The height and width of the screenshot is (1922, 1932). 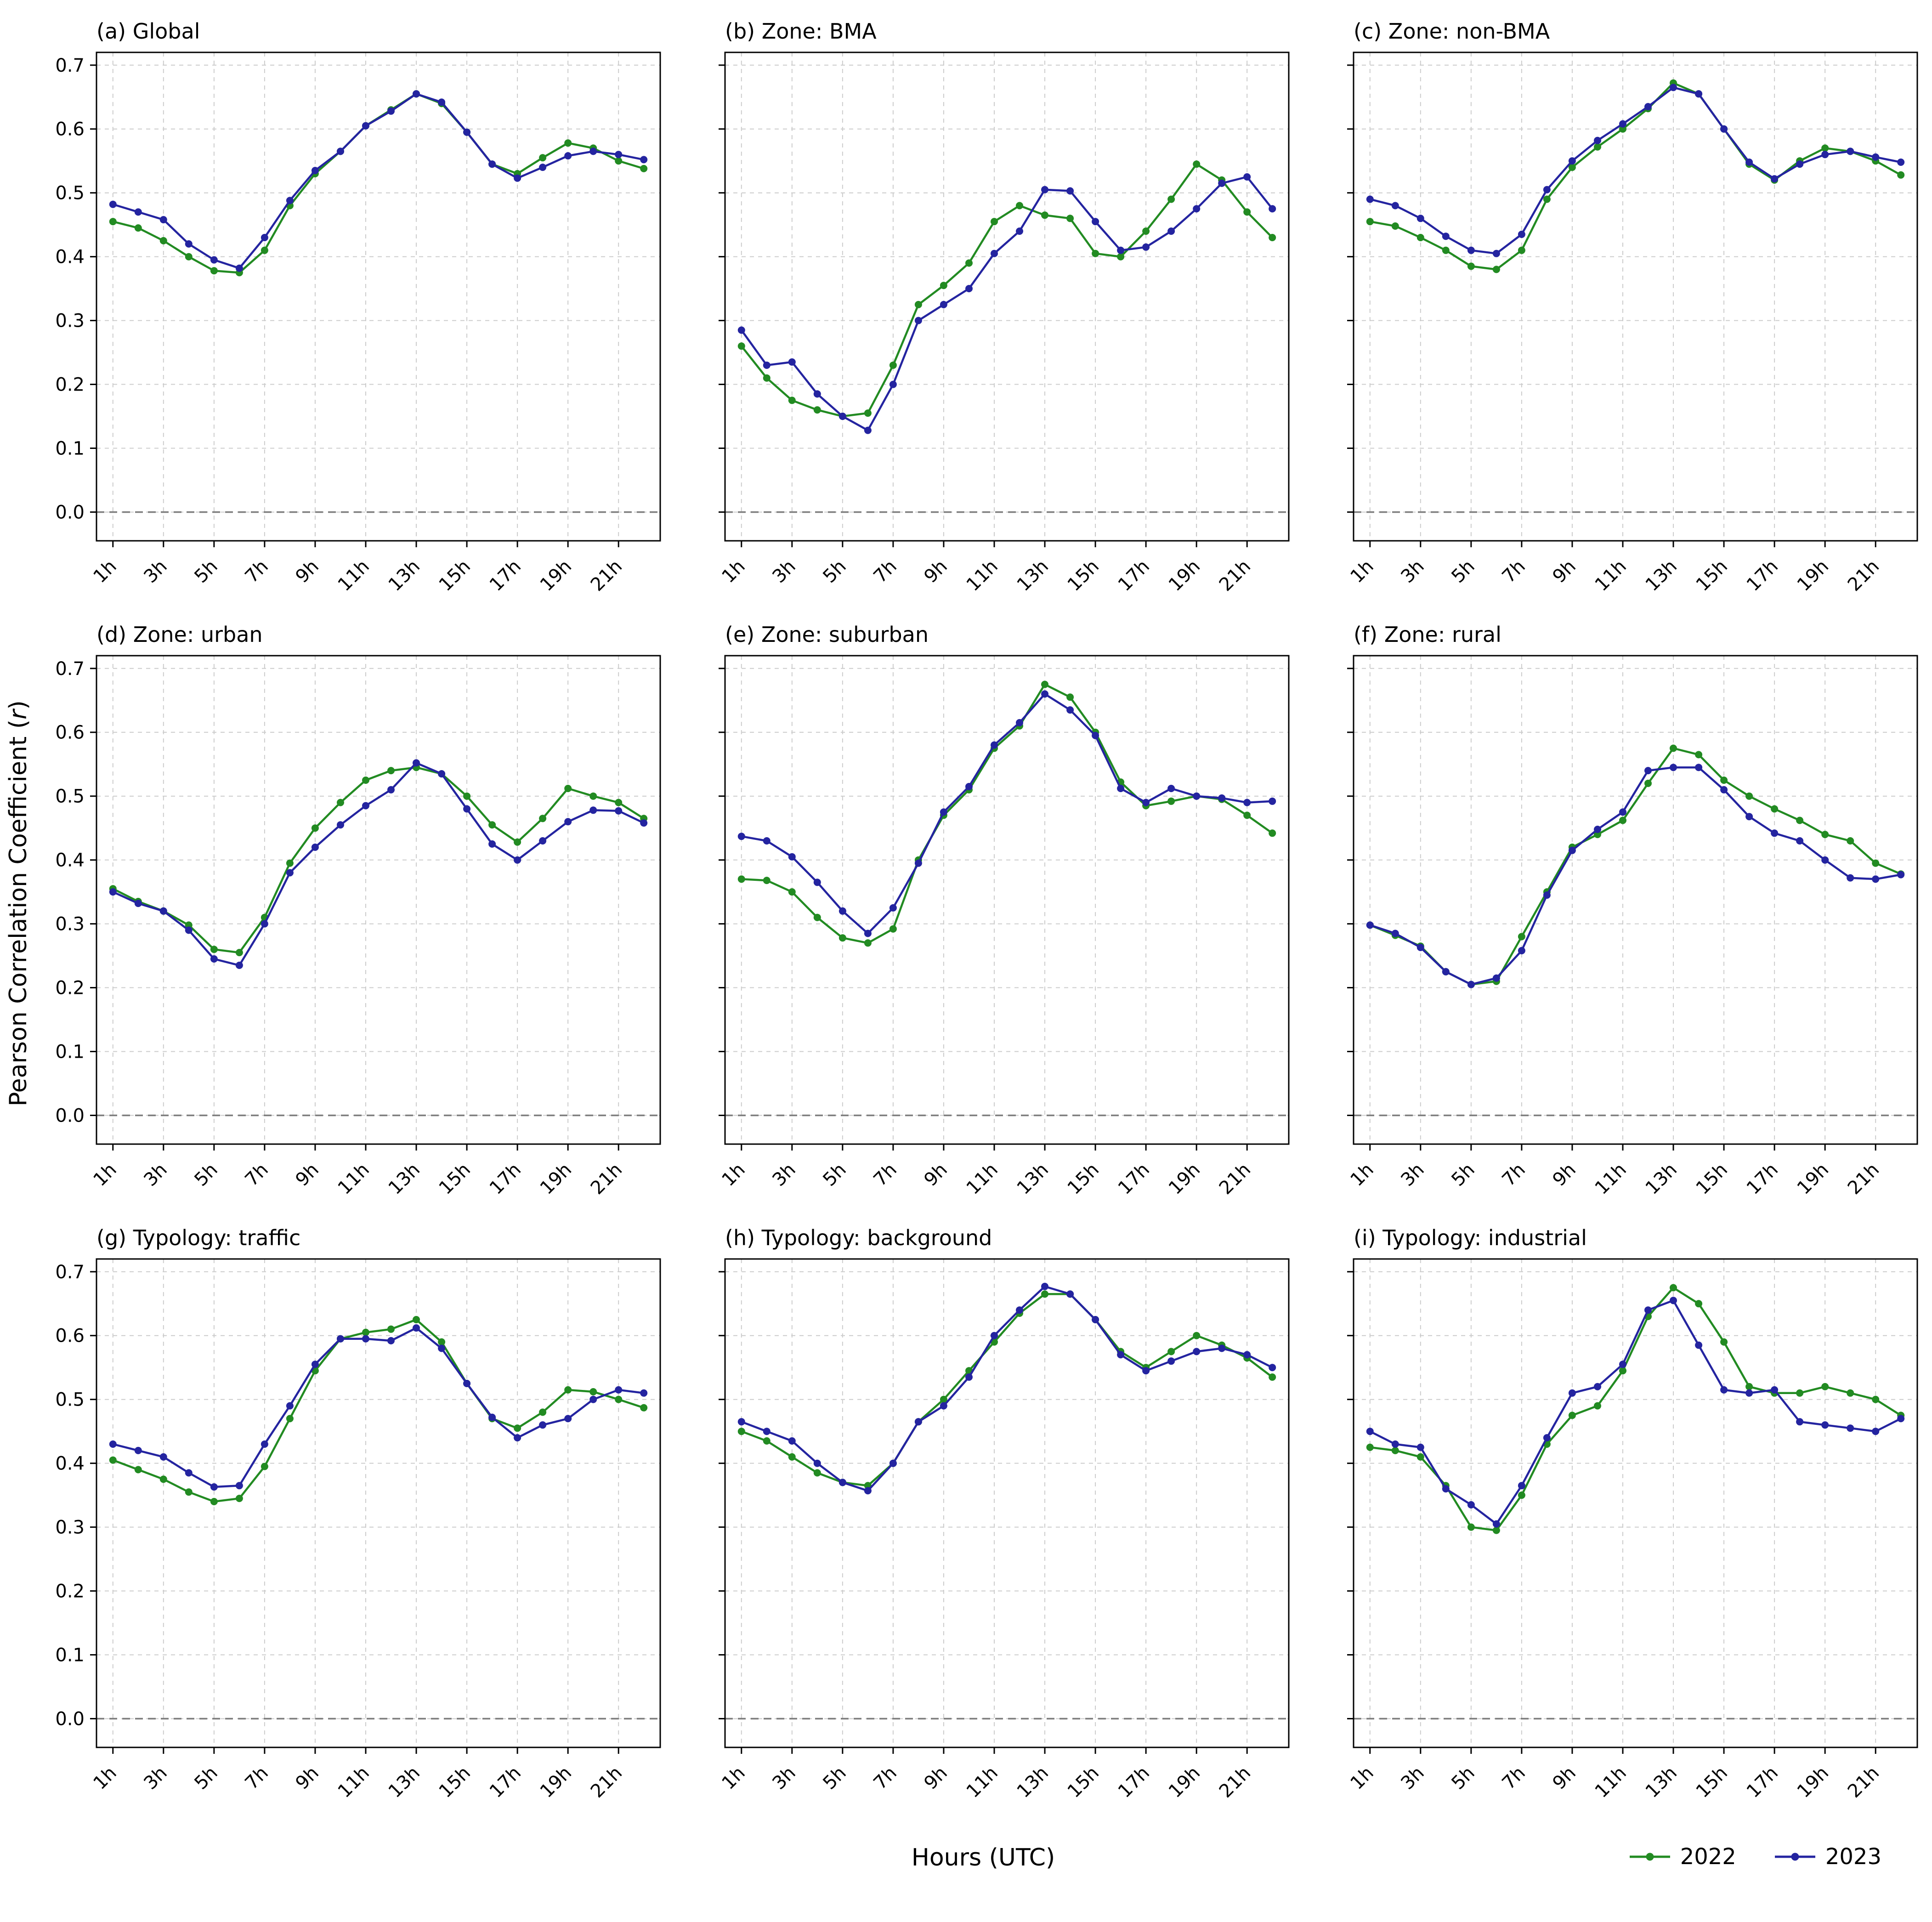 I want to click on legend-label-2023: 2023, so click(x=1853, y=1857).